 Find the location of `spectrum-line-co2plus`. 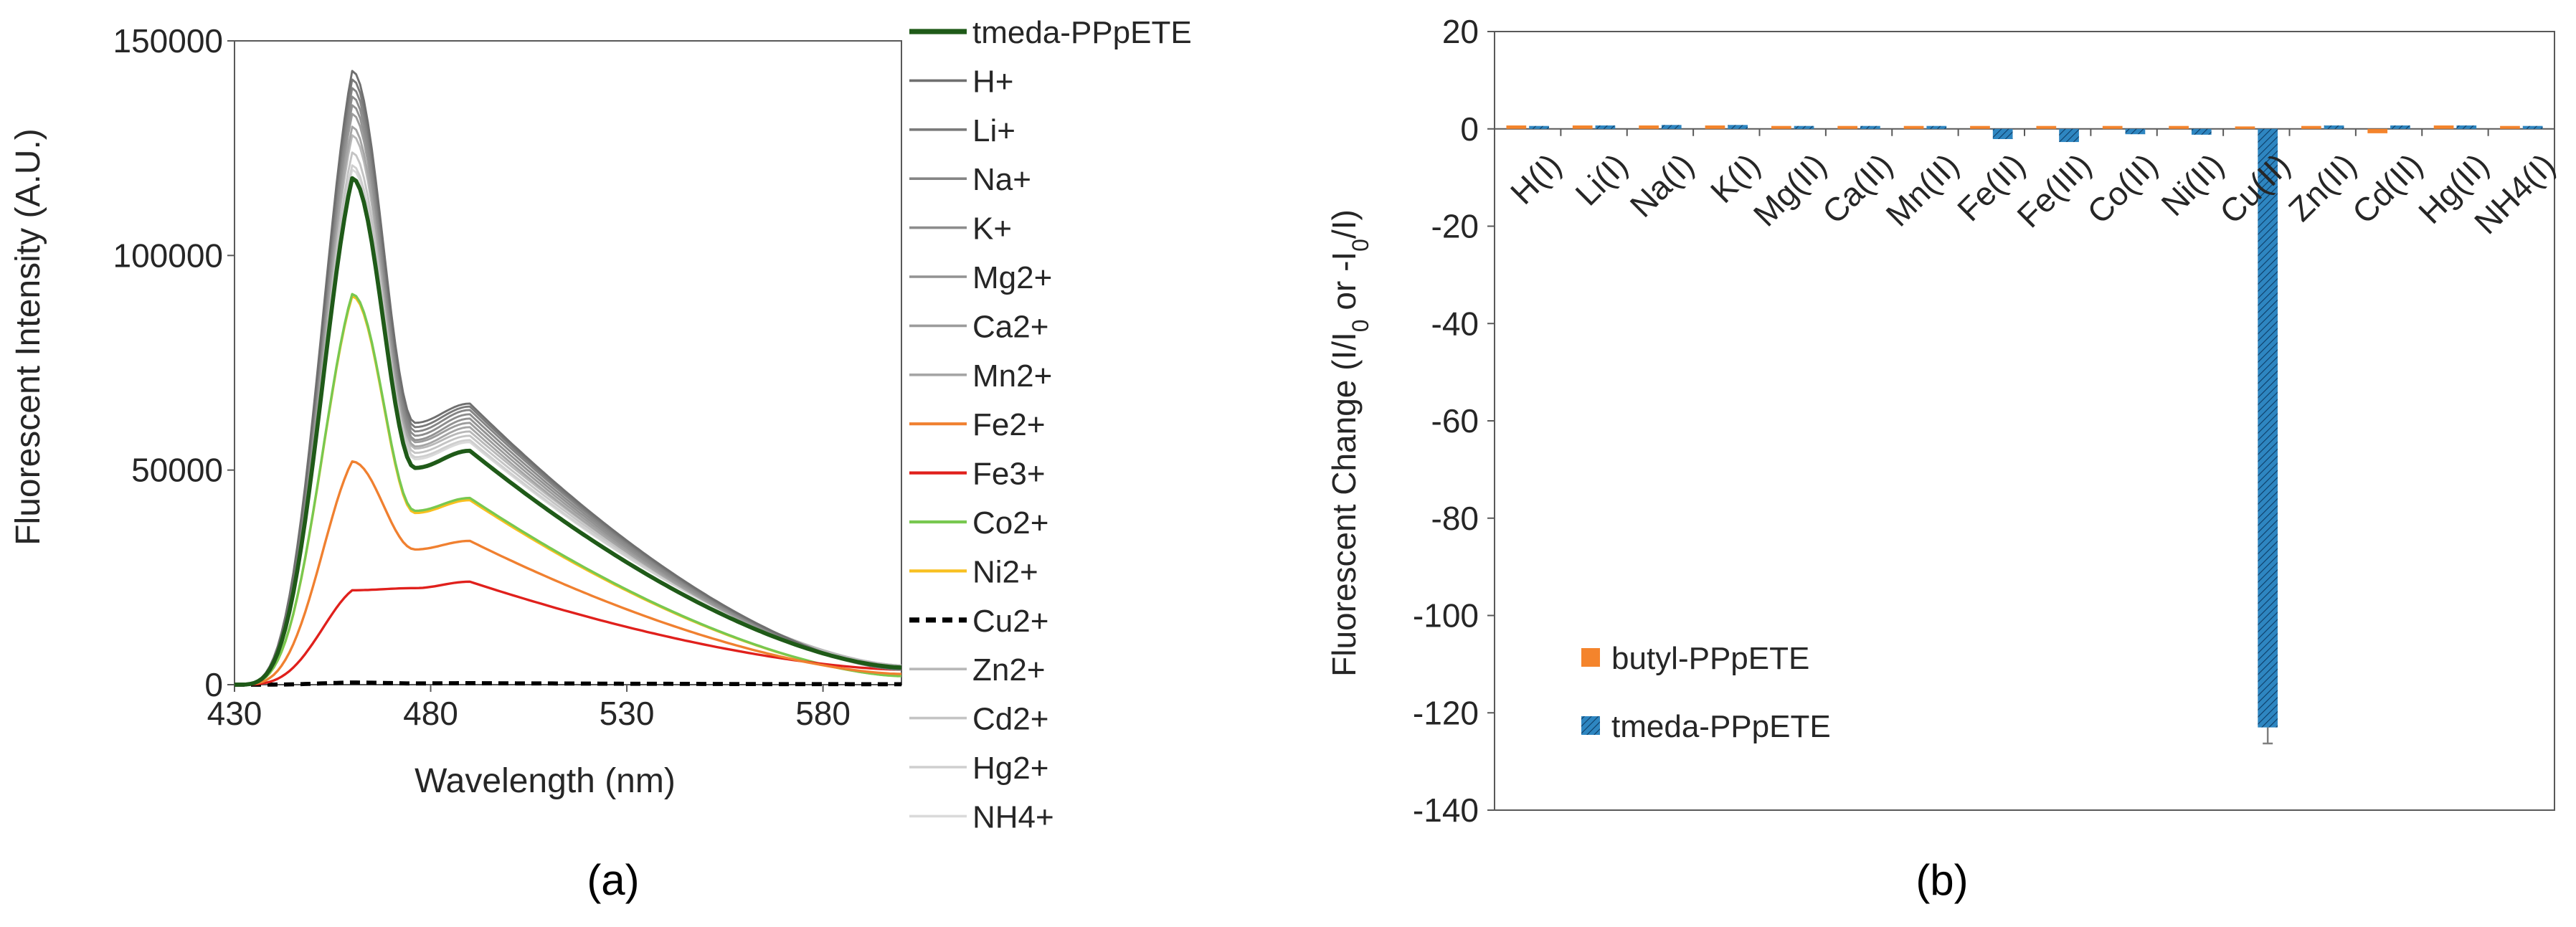

spectrum-line-co2plus is located at coordinates (568, 489).